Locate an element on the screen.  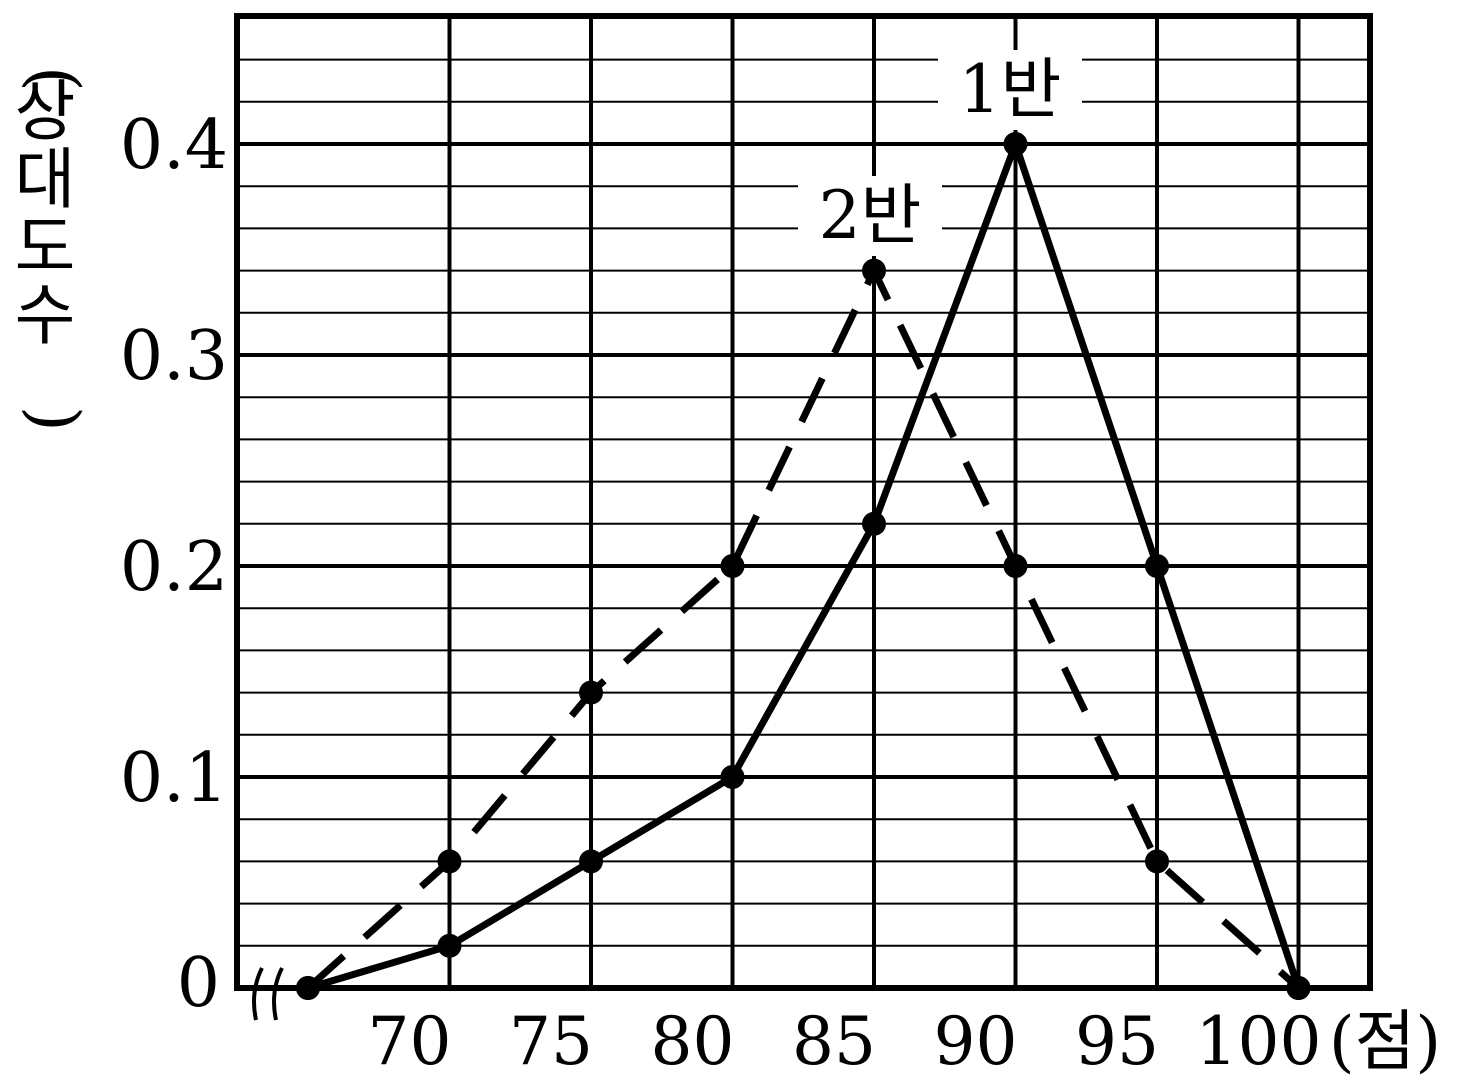
x-tick-label: 90 is located at coordinates (976, 1041).